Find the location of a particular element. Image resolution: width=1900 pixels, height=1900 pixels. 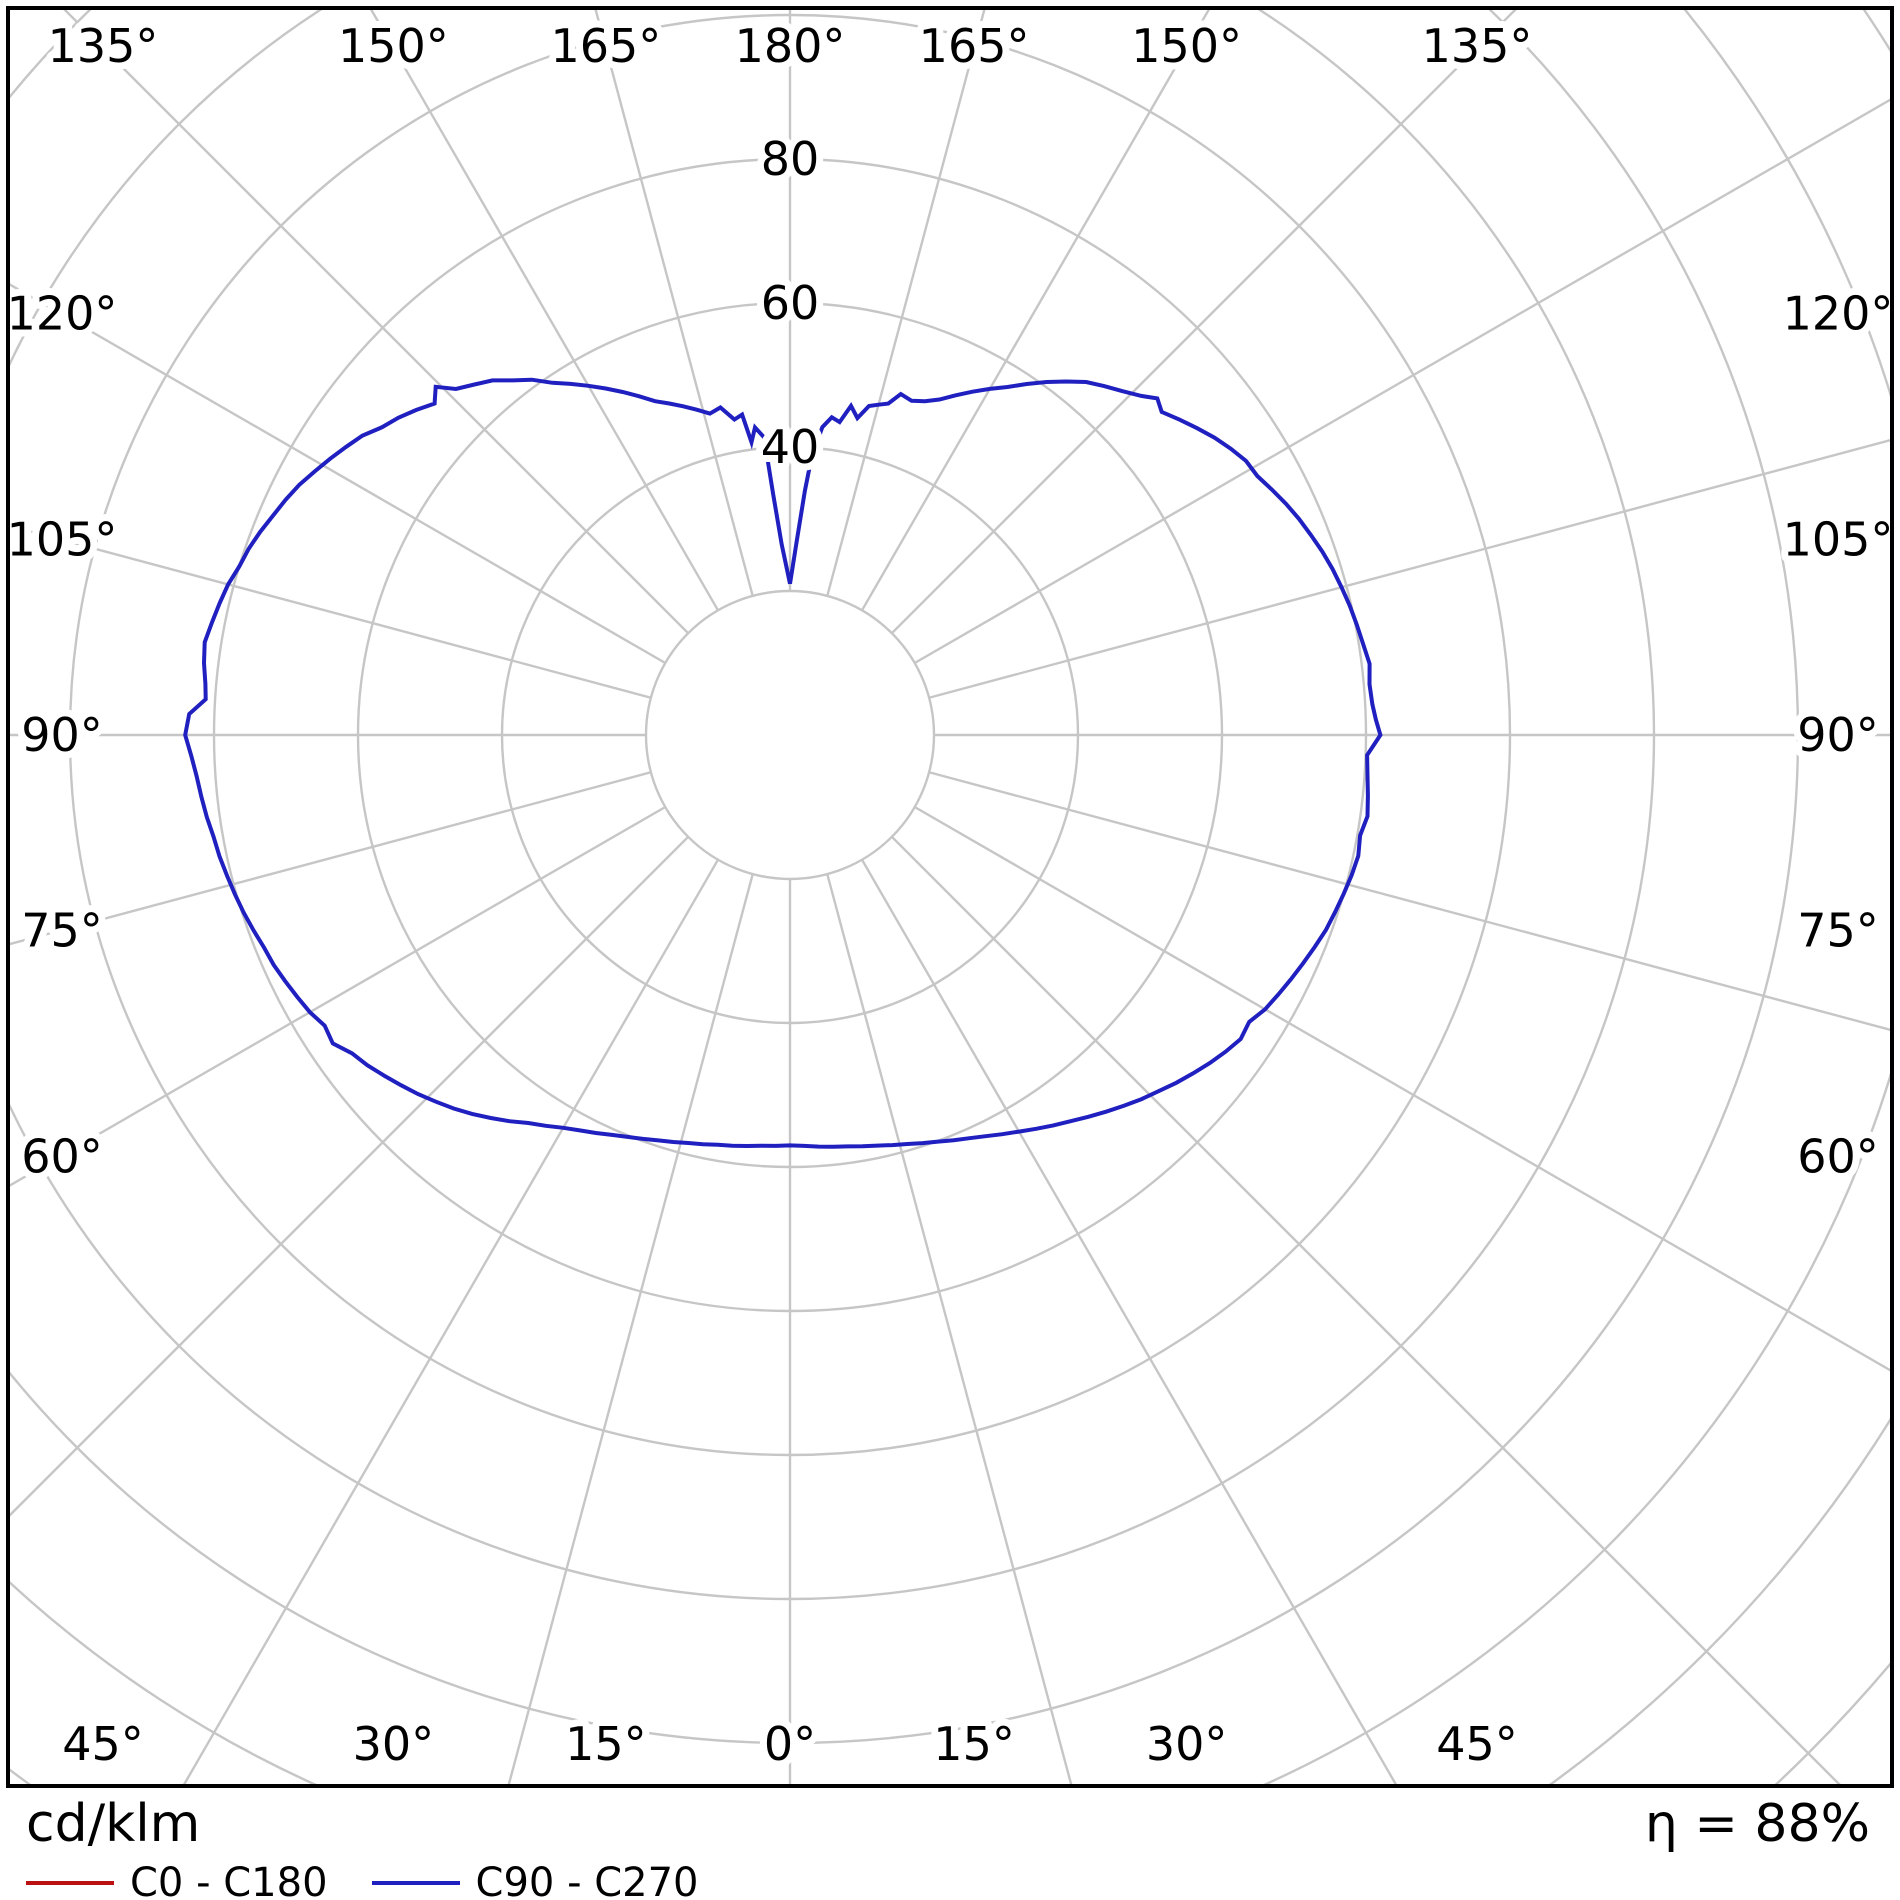

legend-item-c0-c180: C0 - C180 is located at coordinates (177, 1880).